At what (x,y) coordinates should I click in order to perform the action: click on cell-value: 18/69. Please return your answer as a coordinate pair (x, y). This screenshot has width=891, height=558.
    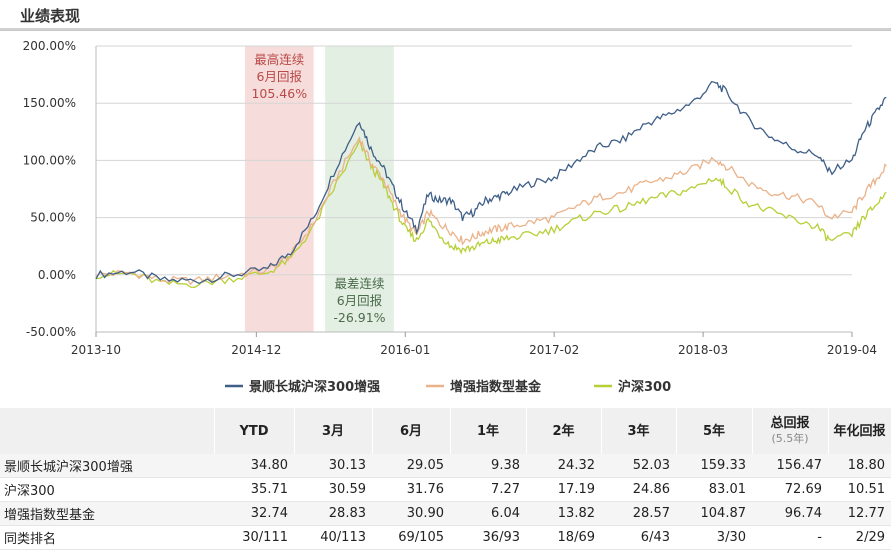
    Looking at the image, I should click on (563, 537).